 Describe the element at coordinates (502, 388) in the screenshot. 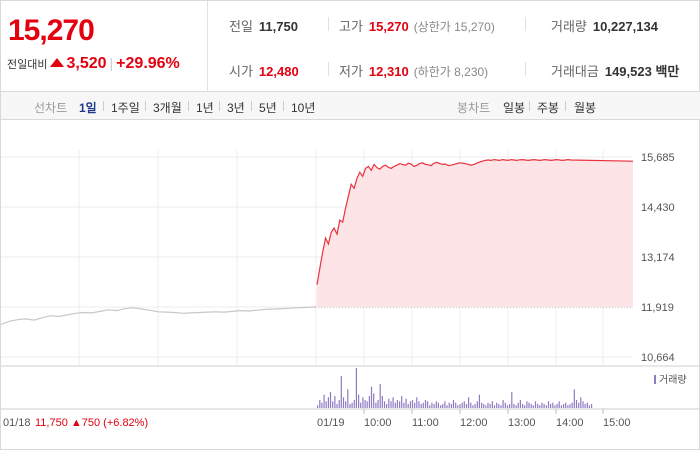

I see `volume-layer: 거래량` at that location.